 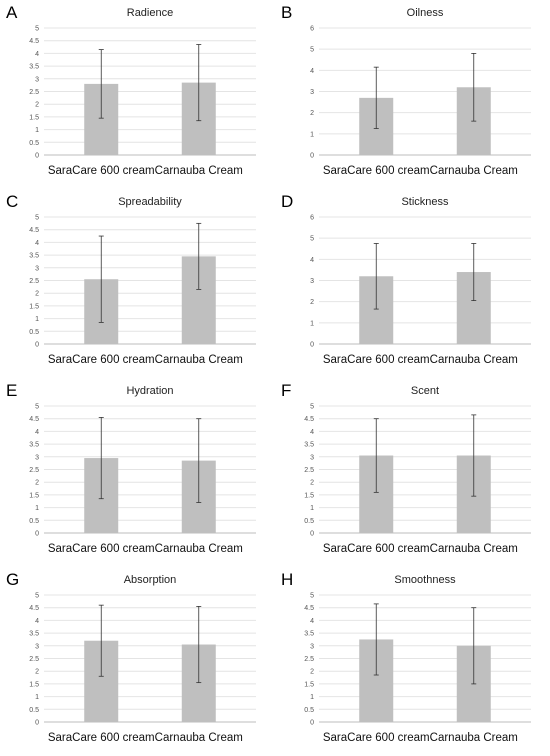 What do you see at coordinates (425, 580) in the screenshot?
I see `chart-title: Smoothness` at bounding box center [425, 580].